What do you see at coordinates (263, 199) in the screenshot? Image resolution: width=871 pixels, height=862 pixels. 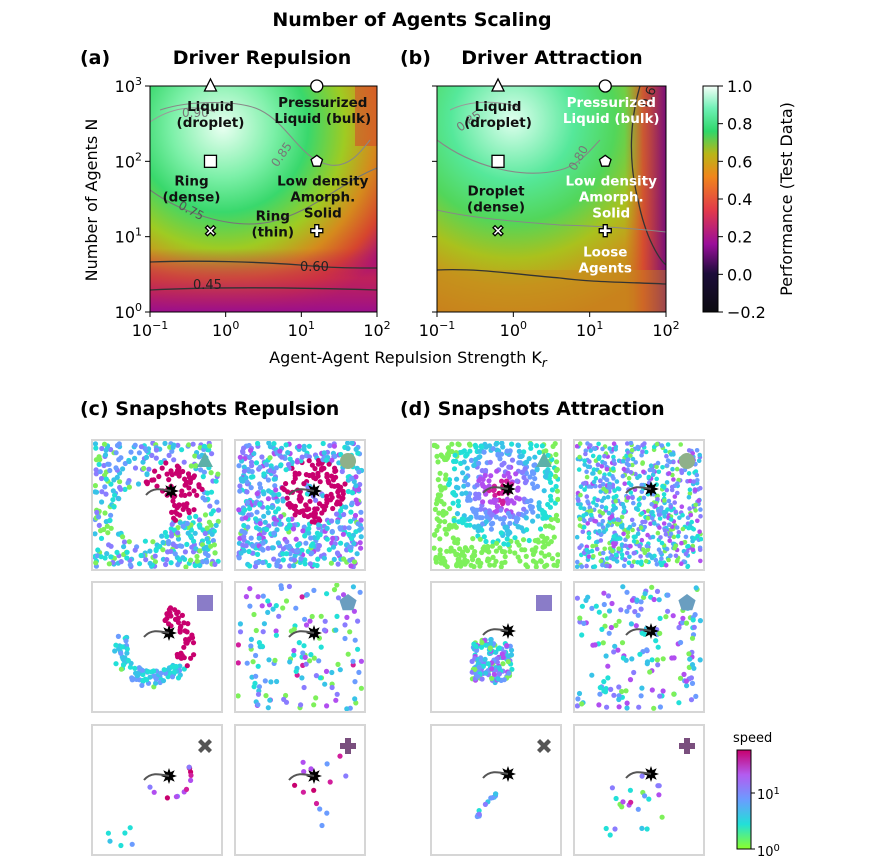 I see `heatmap-a` at bounding box center [263, 199].